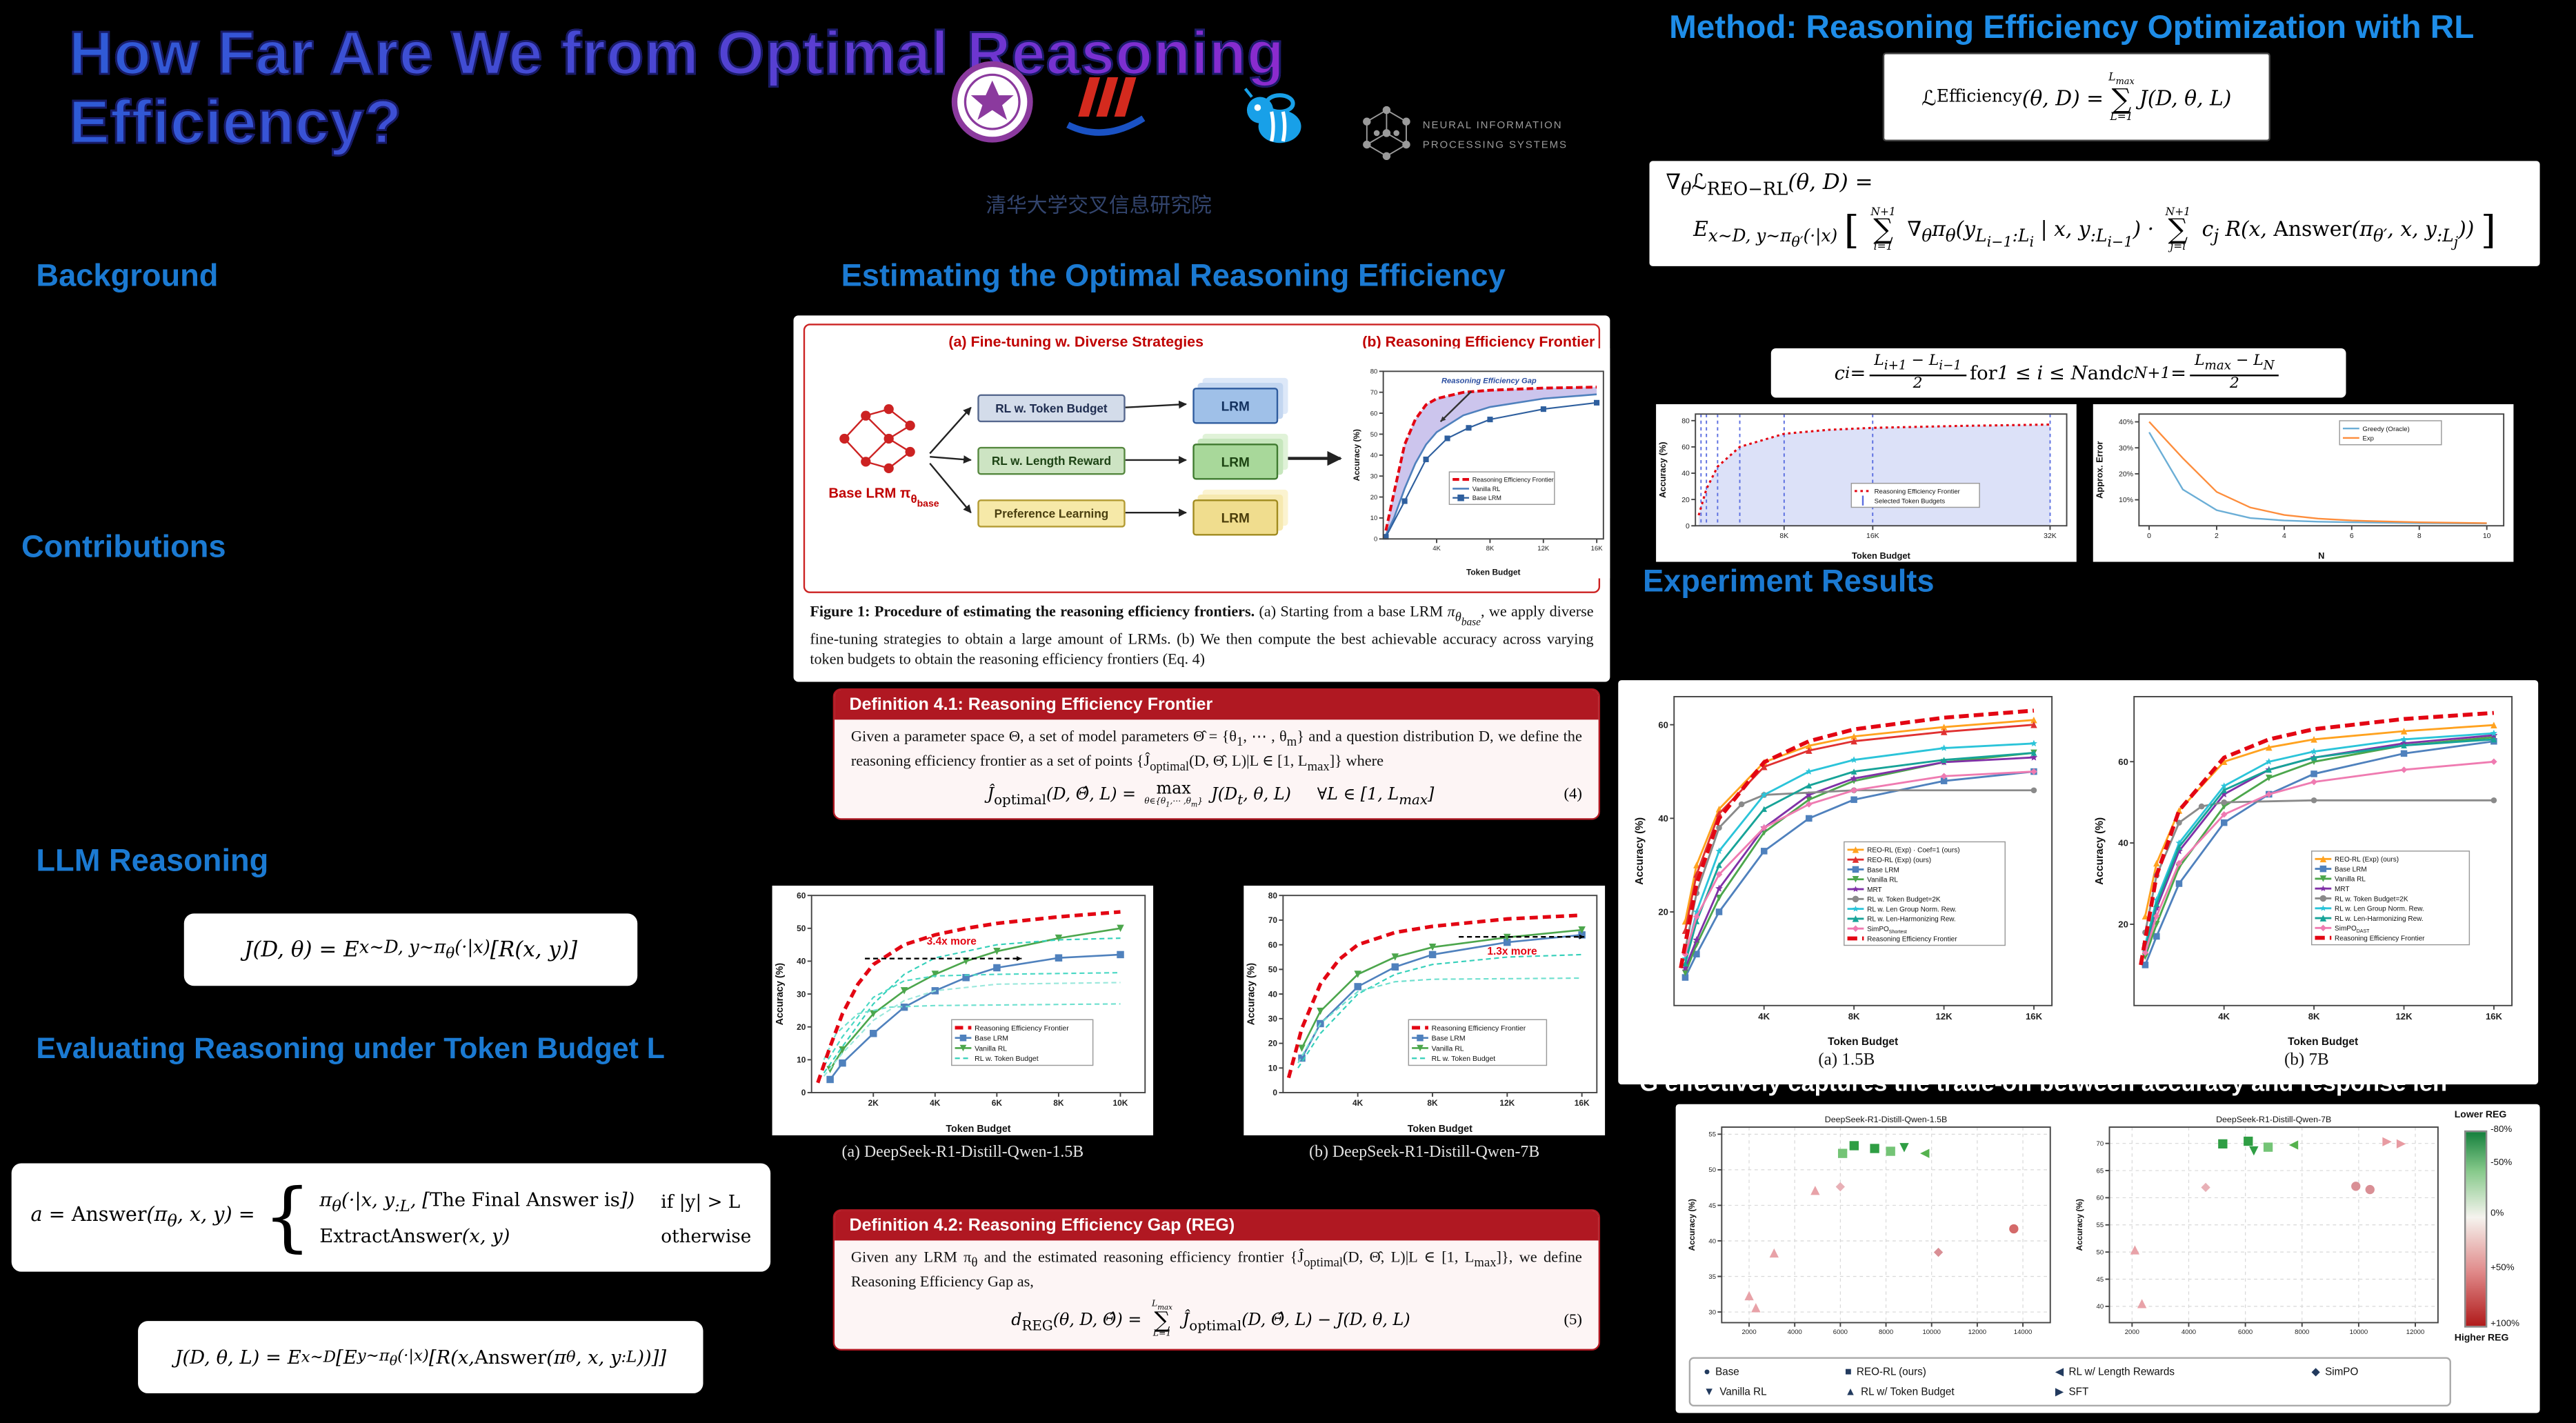 This screenshot has height=1423, width=2576. What do you see at coordinates (1495, 144) in the screenshot?
I see `neurips-text-line2: PROCESSING SYSTEMS` at bounding box center [1495, 144].